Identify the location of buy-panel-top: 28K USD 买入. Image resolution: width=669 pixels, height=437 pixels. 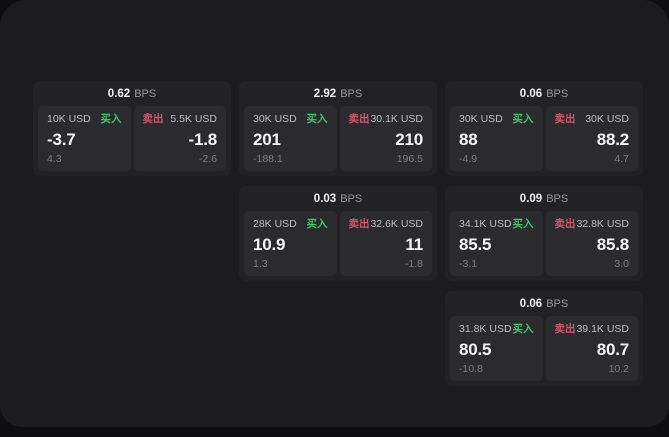
(290, 224).